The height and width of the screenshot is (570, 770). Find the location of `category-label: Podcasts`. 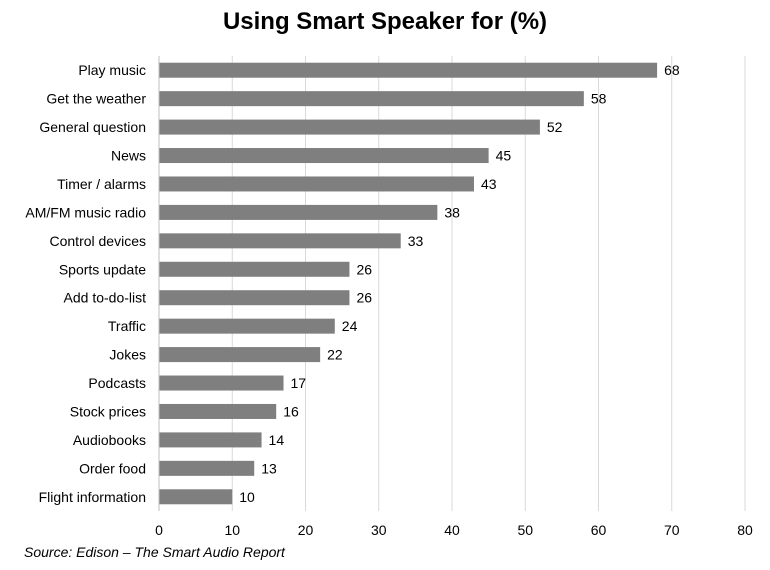

category-label: Podcasts is located at coordinates (117, 383).